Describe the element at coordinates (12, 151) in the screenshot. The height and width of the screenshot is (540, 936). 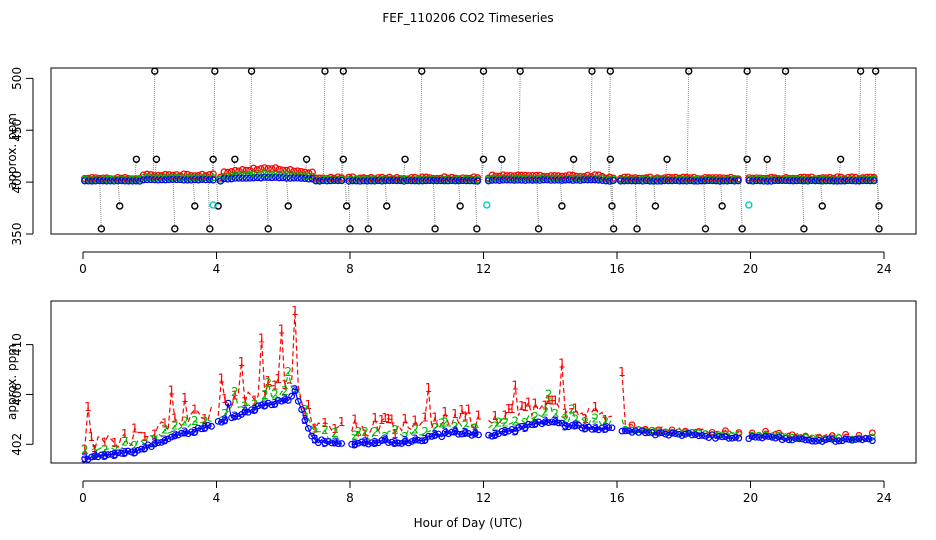
I see `top-y-axis-label: approx. ppm` at that location.